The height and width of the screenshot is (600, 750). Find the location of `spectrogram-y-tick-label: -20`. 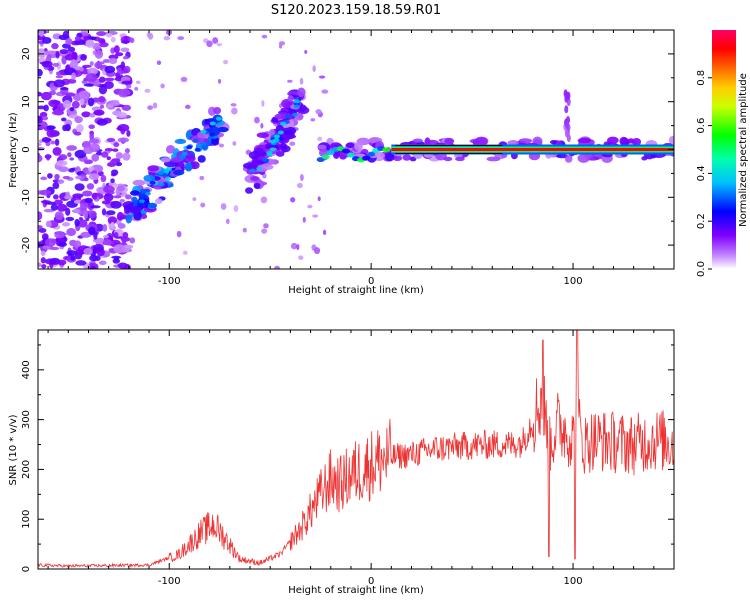

spectrogram-y-tick-label: -20 is located at coordinates (26, 245).